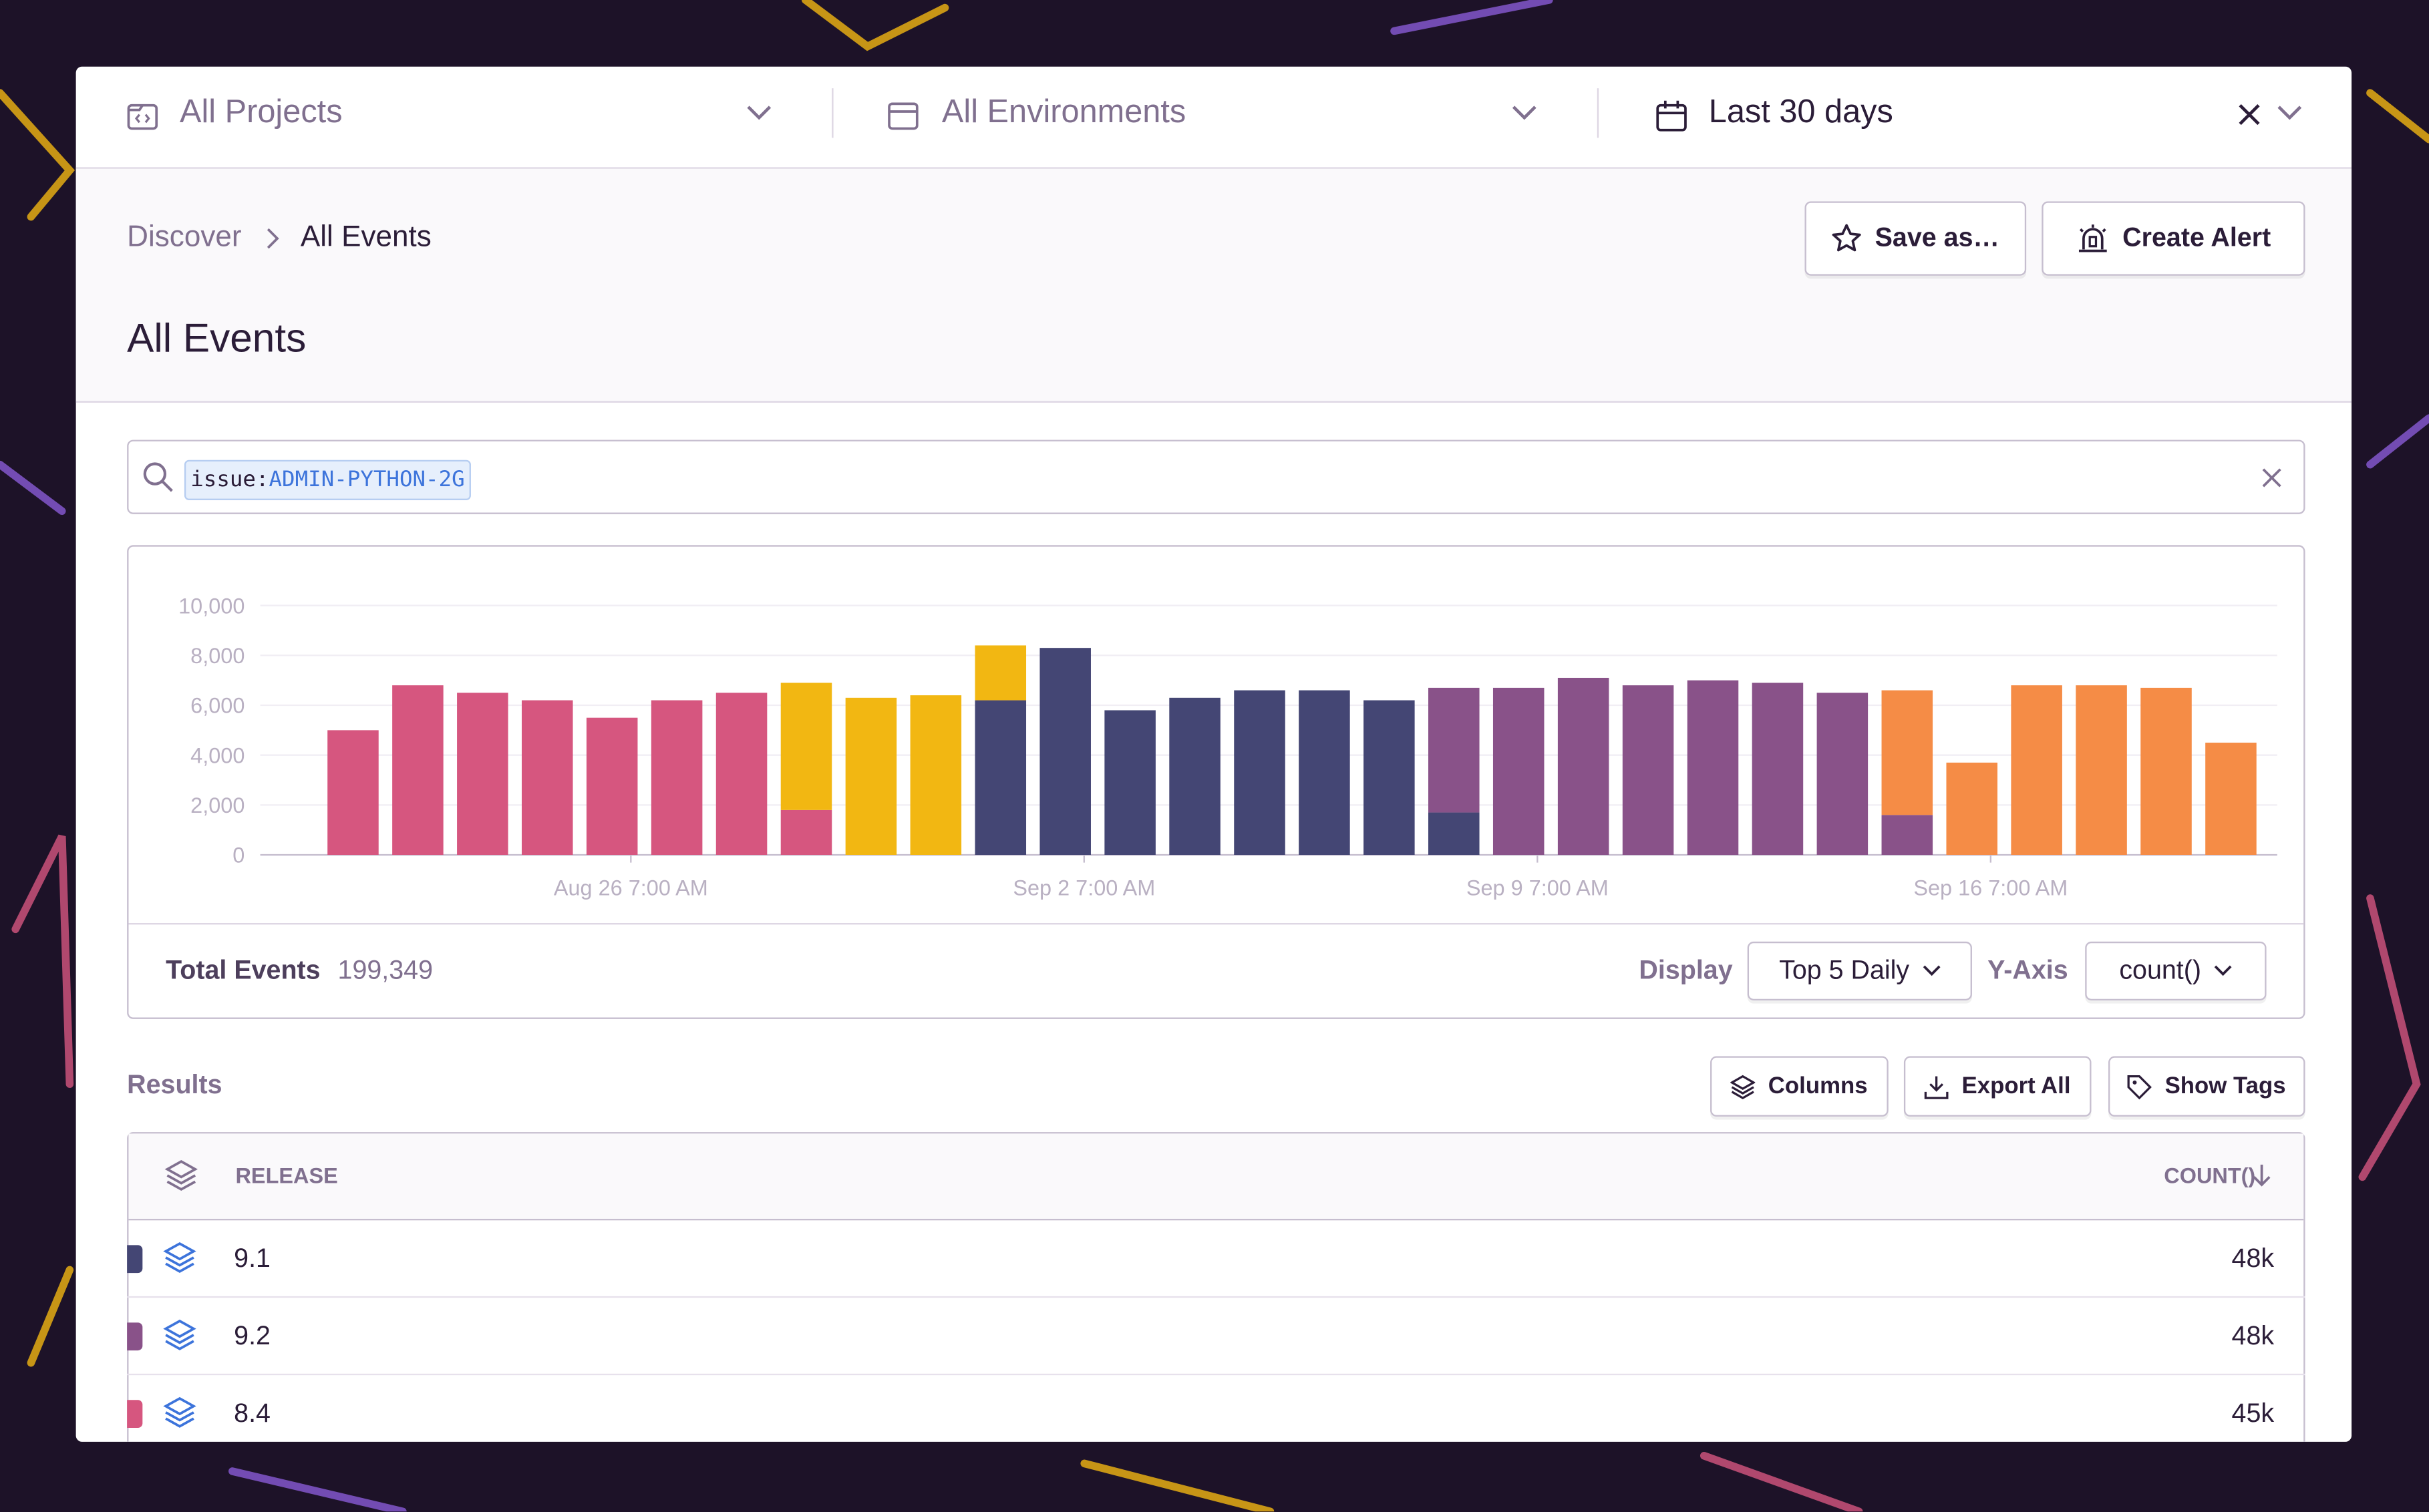 Image resolution: width=2429 pixels, height=1512 pixels. I want to click on yaxis-dropdown: count(), so click(2176, 971).